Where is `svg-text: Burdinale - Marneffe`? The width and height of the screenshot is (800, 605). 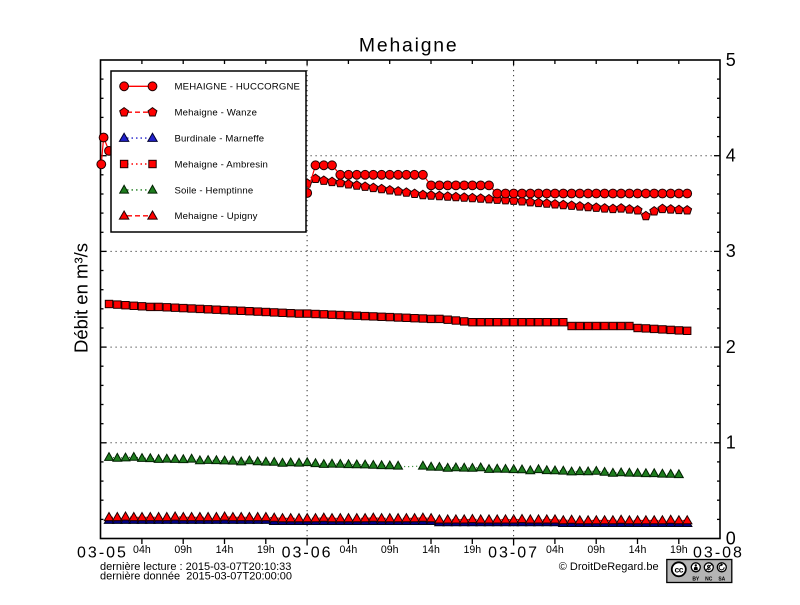 svg-text: Burdinale - Marneffe is located at coordinates (220, 139).